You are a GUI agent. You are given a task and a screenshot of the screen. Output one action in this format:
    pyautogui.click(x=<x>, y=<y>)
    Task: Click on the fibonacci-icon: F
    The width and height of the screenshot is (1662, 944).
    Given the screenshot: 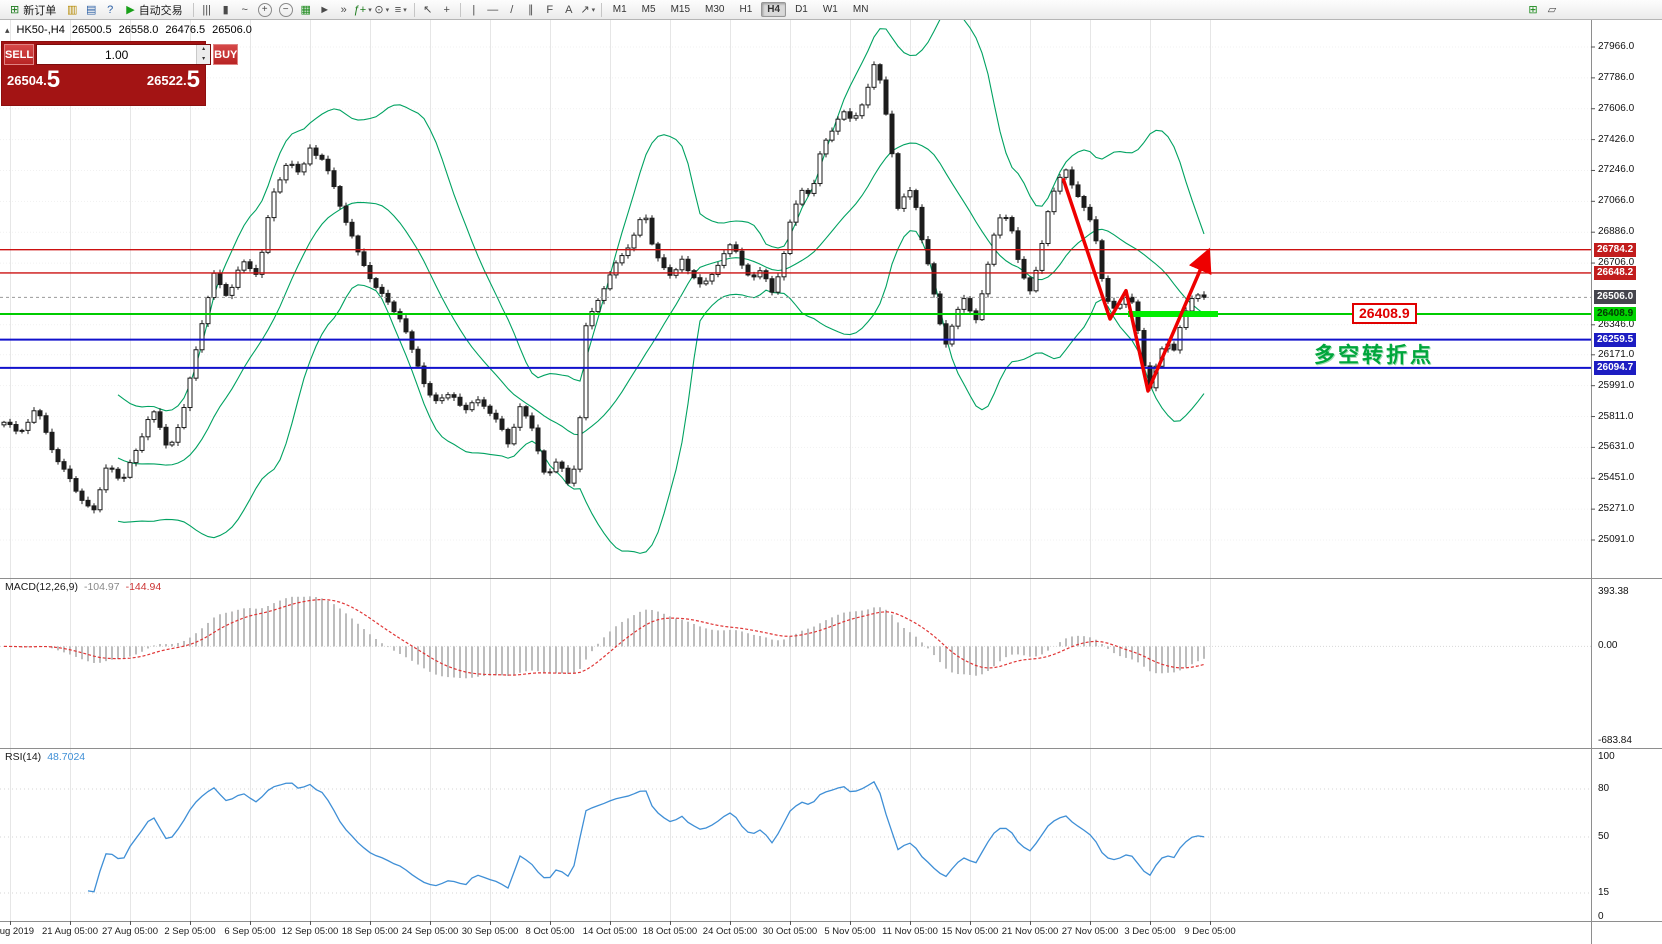 What is the action you would take?
    pyautogui.click(x=550, y=10)
    